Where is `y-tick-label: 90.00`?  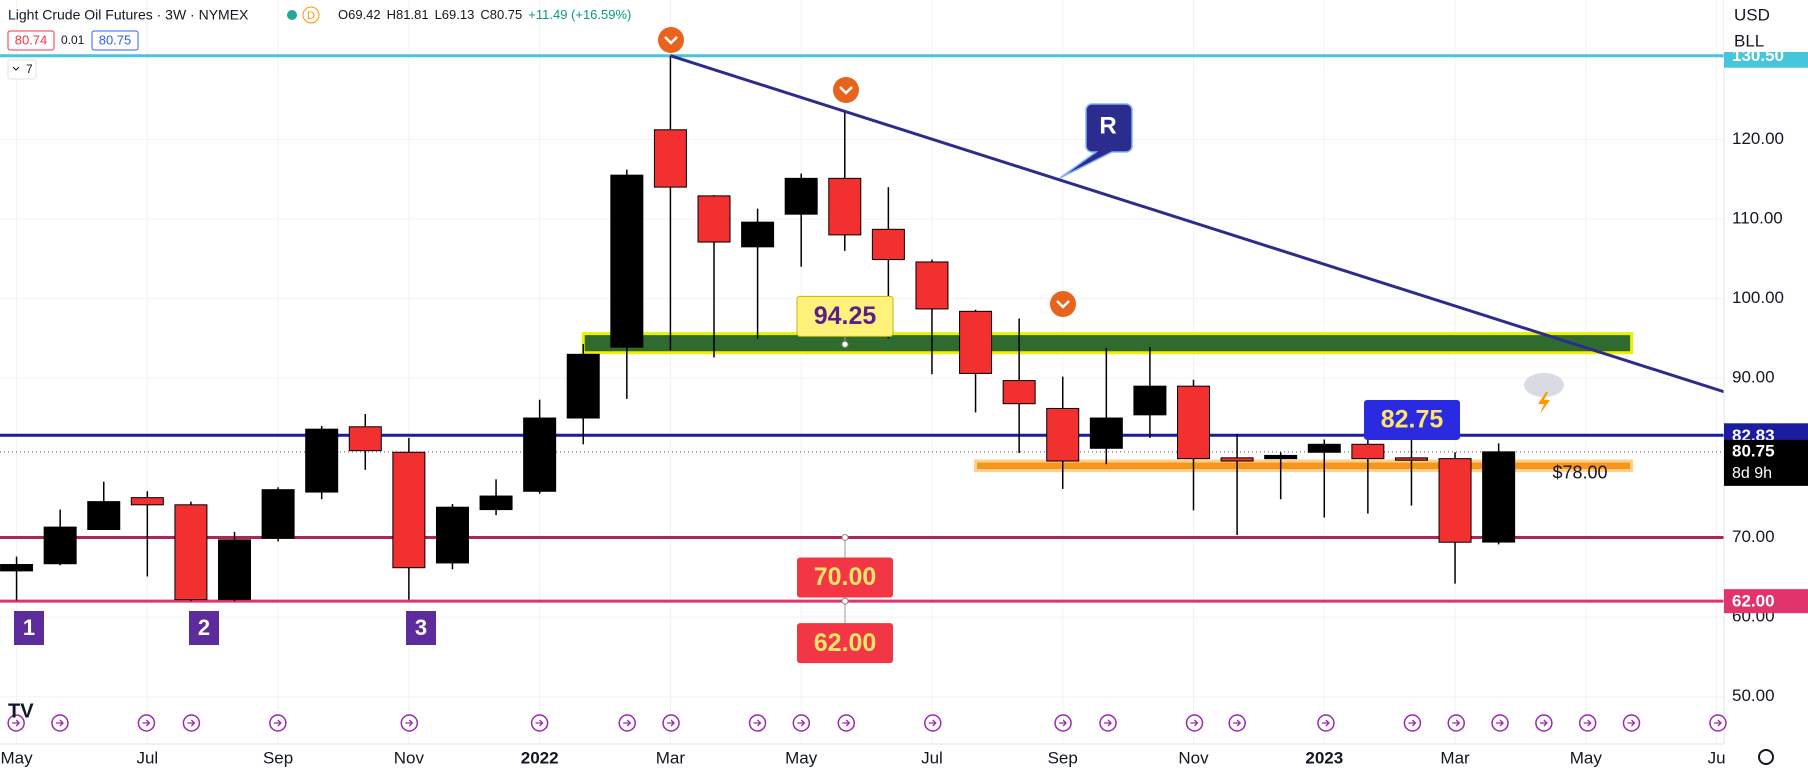
y-tick-label: 90.00 is located at coordinates (1753, 377).